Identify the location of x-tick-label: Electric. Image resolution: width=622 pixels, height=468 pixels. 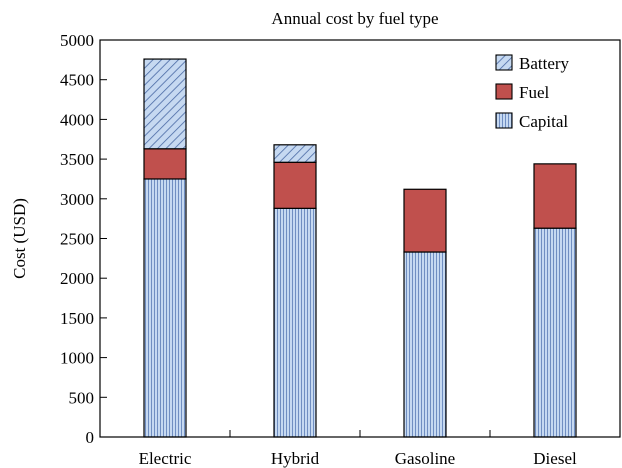
(165, 458).